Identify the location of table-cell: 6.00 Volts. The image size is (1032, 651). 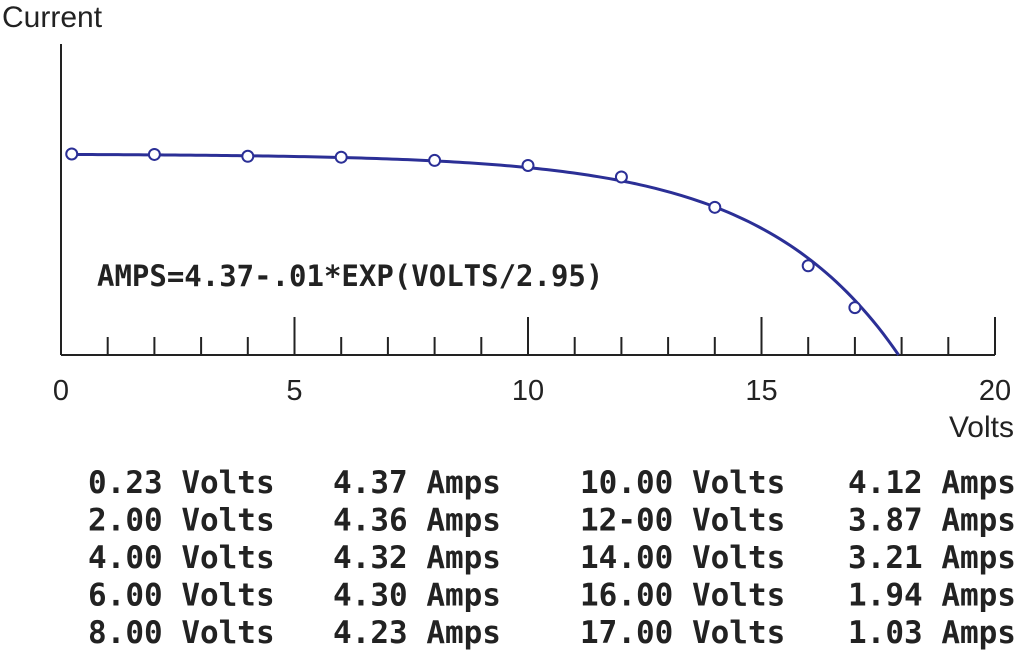
(181, 596).